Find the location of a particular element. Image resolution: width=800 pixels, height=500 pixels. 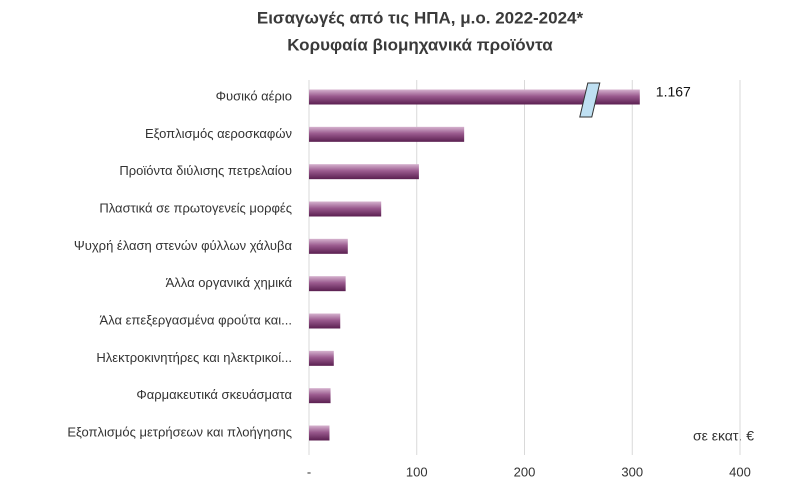

y-tick-label: Προϊόντα διύλισης πετρελαίου is located at coordinates (205, 170).